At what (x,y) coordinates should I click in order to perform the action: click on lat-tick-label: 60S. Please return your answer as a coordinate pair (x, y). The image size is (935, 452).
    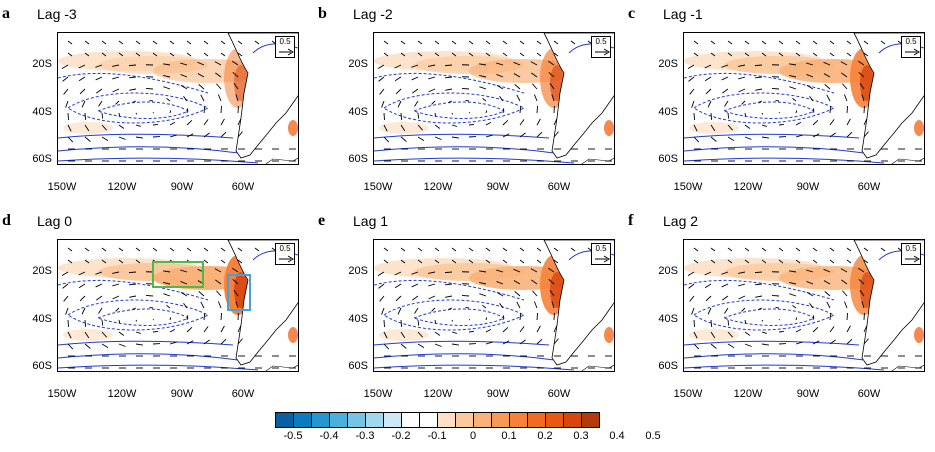
    Looking at the image, I should click on (42, 366).